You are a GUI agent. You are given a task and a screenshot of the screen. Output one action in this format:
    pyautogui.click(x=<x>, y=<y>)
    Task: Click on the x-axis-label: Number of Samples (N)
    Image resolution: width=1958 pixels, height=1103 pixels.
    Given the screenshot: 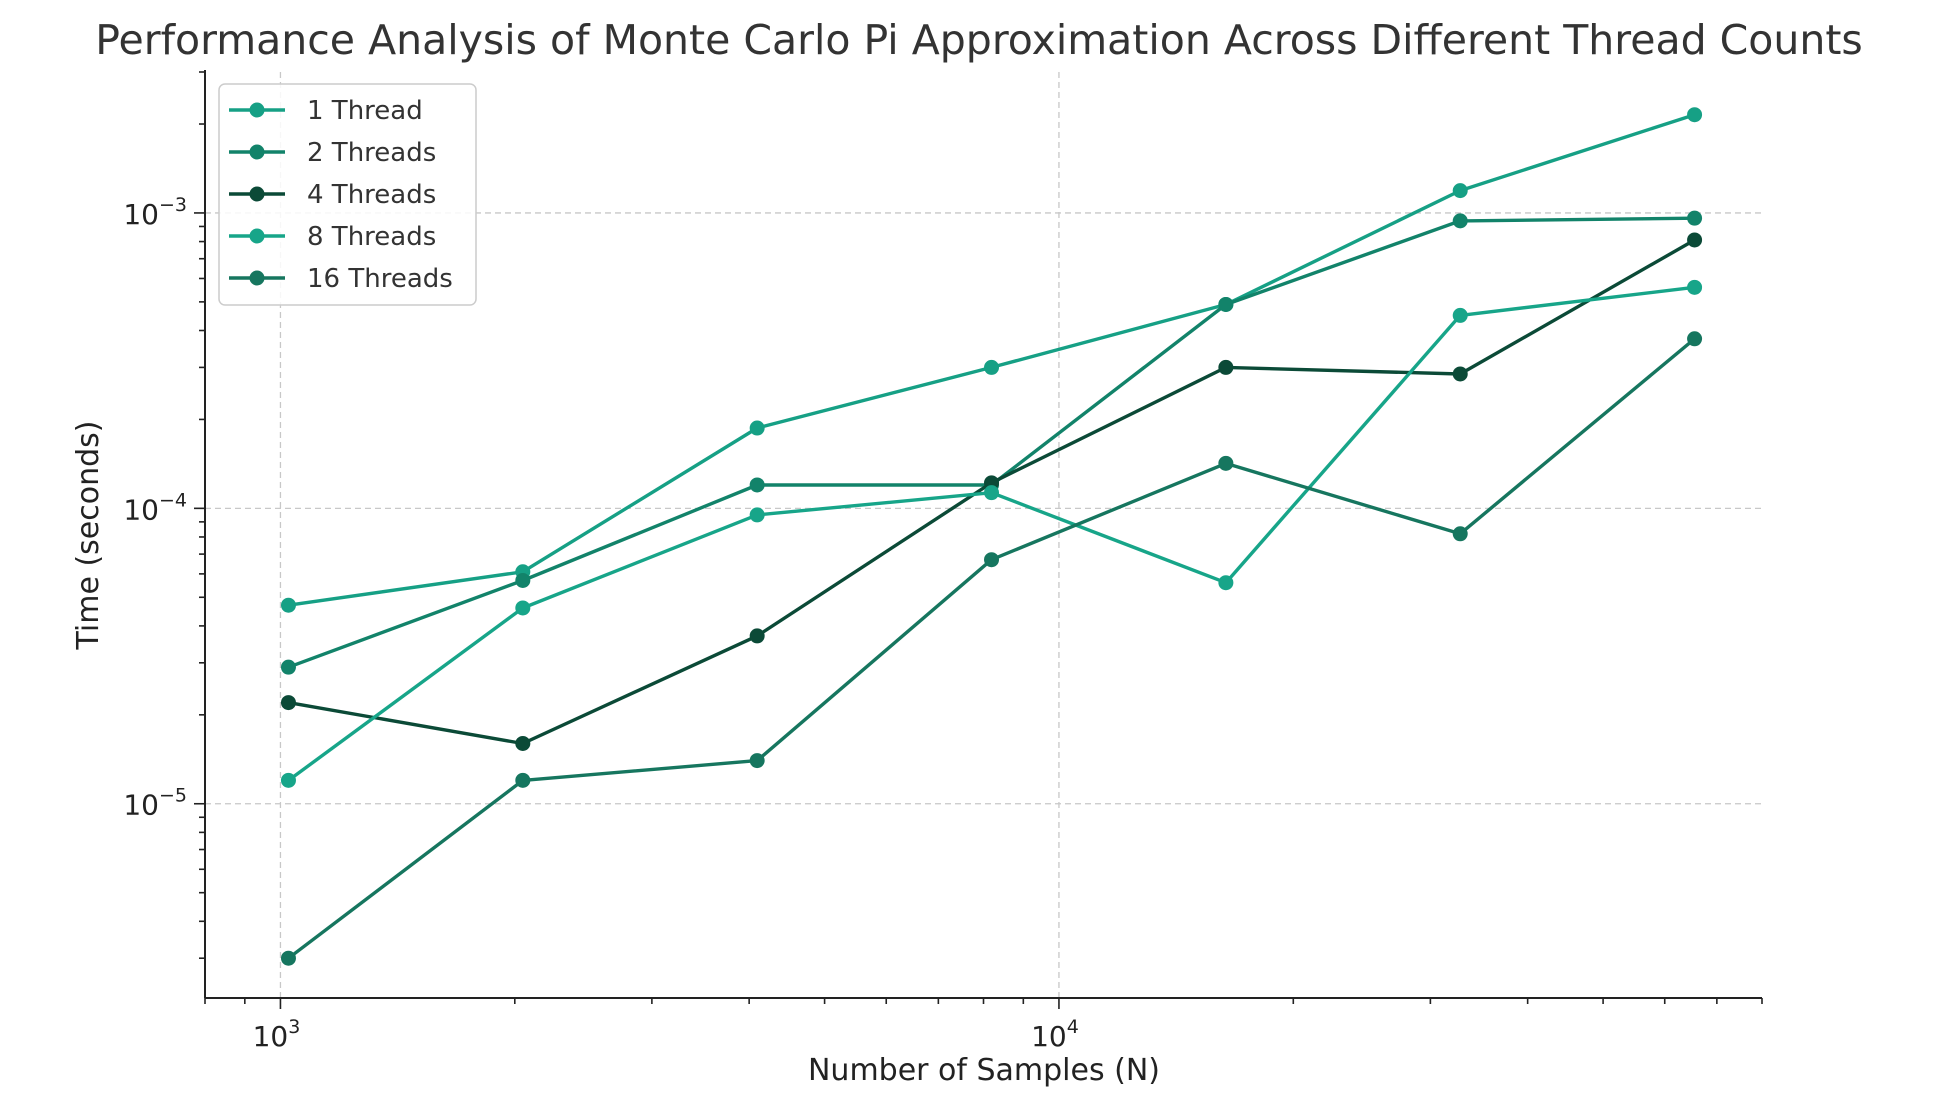 What is the action you would take?
    pyautogui.click(x=984, y=1070)
    